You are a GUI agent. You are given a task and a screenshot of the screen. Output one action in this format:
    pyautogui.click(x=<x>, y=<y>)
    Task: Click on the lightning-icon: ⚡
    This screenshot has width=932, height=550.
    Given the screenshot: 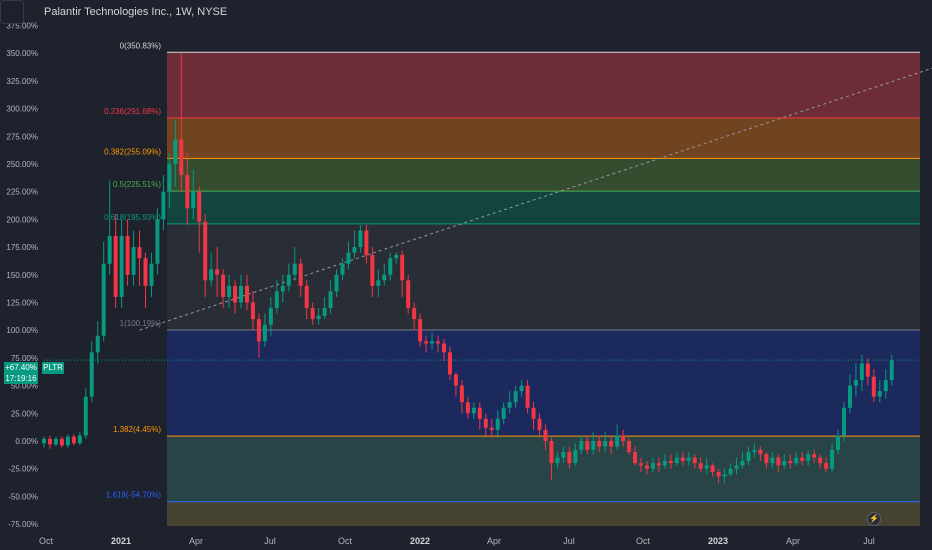 What is the action you would take?
    pyautogui.click(x=874, y=519)
    